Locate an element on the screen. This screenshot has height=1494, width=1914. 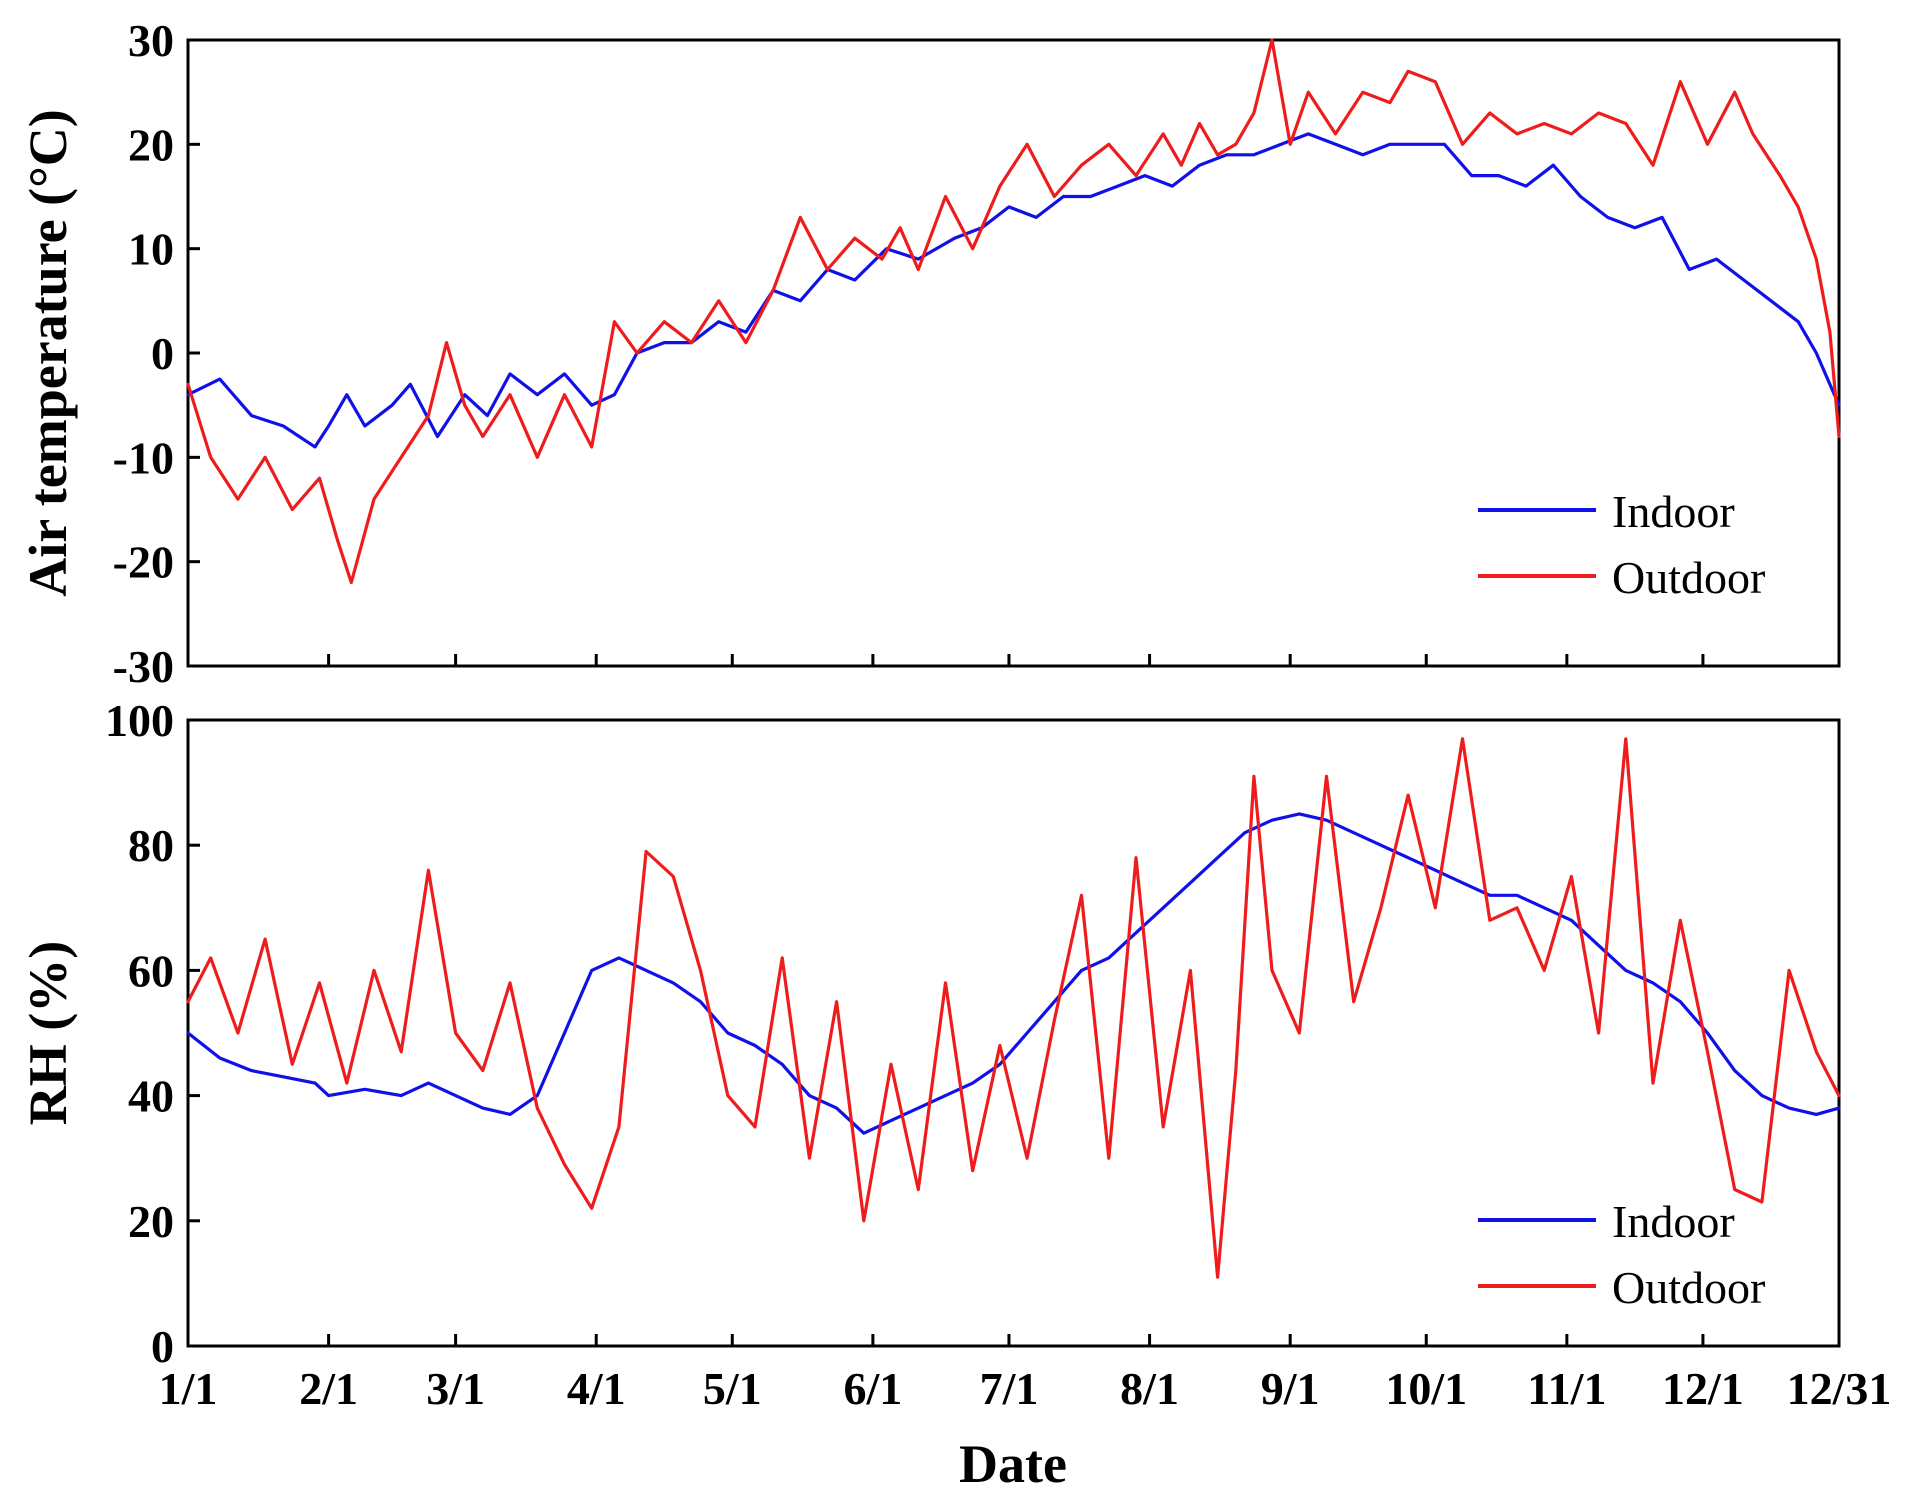
temperature-y-axis: -30 -20 -10 0 10 20 30 is located at coordinates (156, 353).